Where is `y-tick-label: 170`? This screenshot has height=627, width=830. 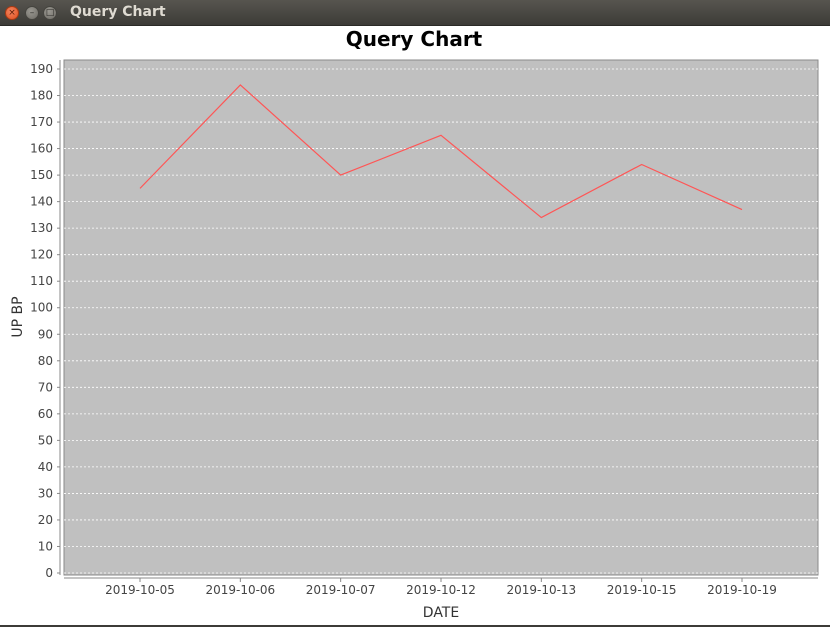 y-tick-label: 170 is located at coordinates (41, 122).